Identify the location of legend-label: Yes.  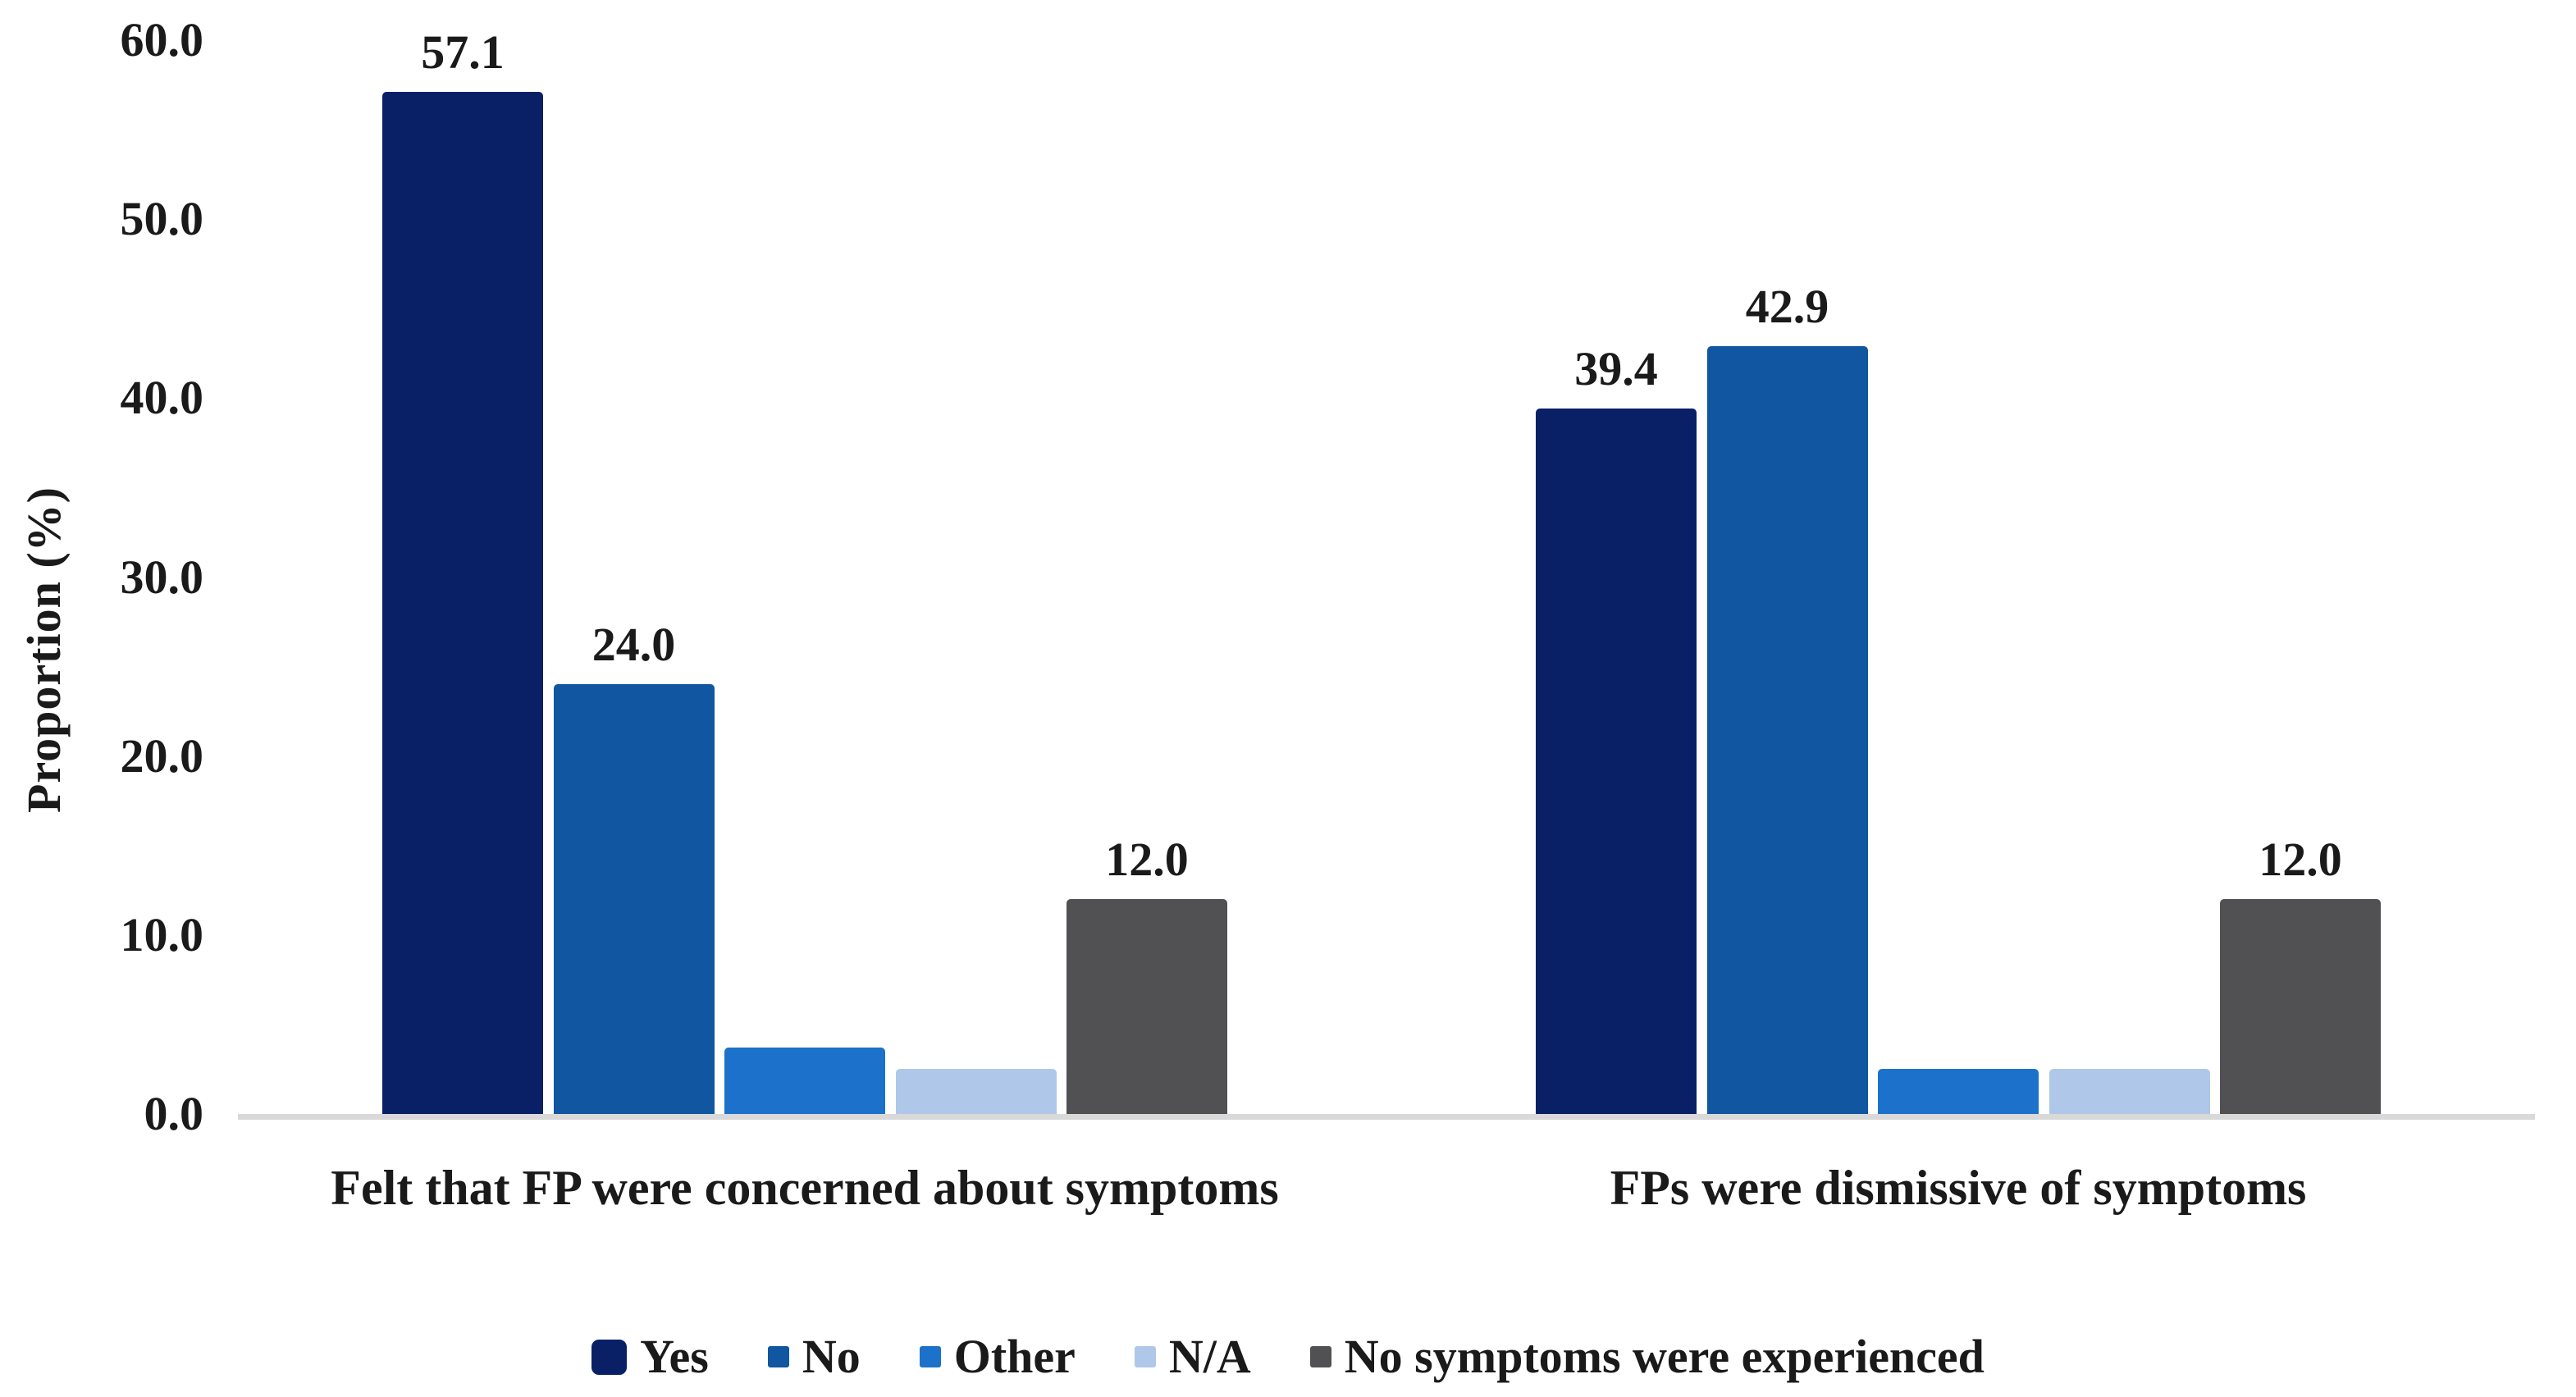
(674, 1356).